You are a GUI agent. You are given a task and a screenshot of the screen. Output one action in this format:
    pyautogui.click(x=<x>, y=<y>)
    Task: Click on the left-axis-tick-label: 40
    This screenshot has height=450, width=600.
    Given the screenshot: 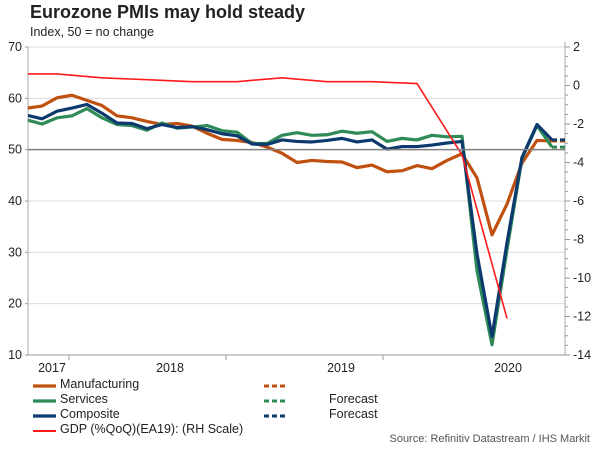 What is the action you would take?
    pyautogui.click(x=15, y=201)
    